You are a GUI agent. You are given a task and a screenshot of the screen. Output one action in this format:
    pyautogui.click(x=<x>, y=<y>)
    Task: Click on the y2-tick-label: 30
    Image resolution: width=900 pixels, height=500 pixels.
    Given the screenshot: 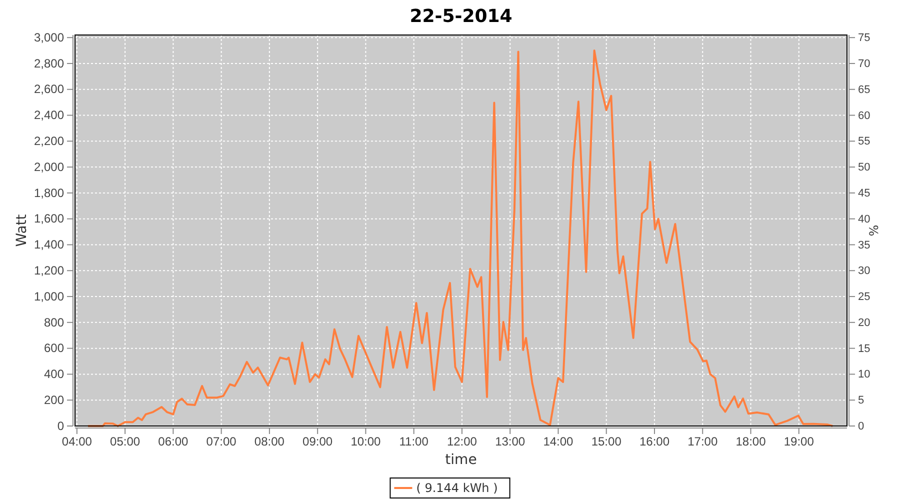 What is the action you would take?
    pyautogui.click(x=864, y=271)
    